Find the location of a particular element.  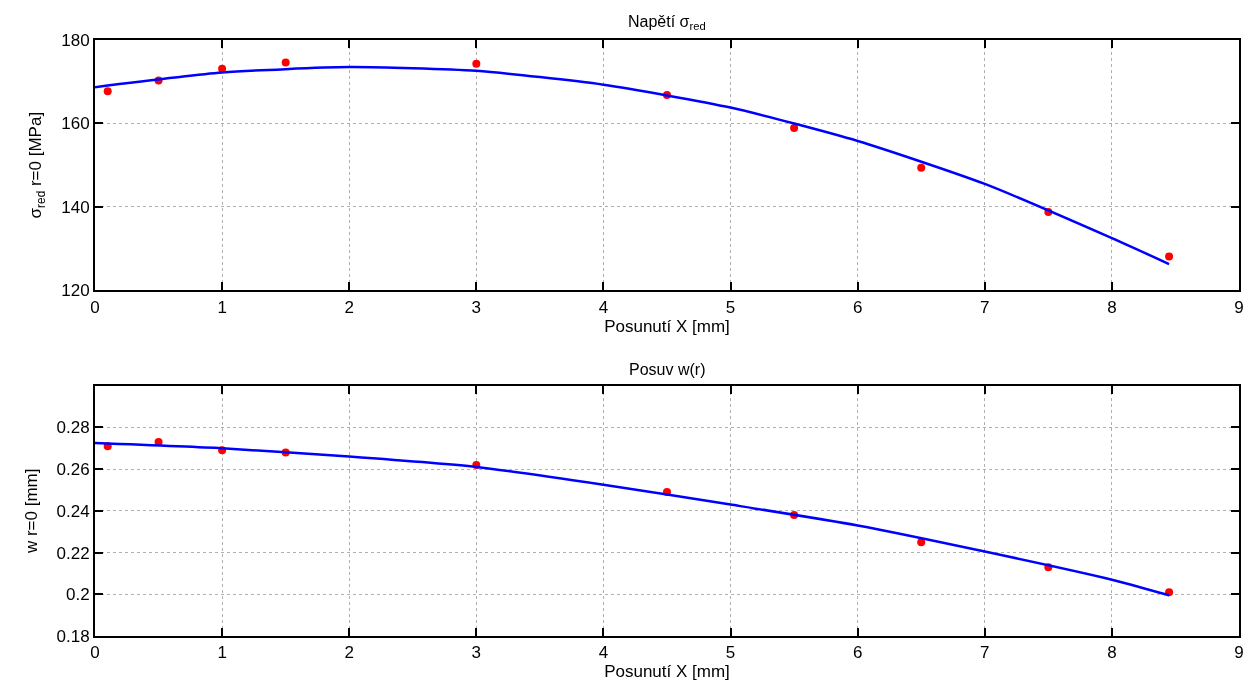

chart-title: Posuv w(r) is located at coordinates (667, 369).